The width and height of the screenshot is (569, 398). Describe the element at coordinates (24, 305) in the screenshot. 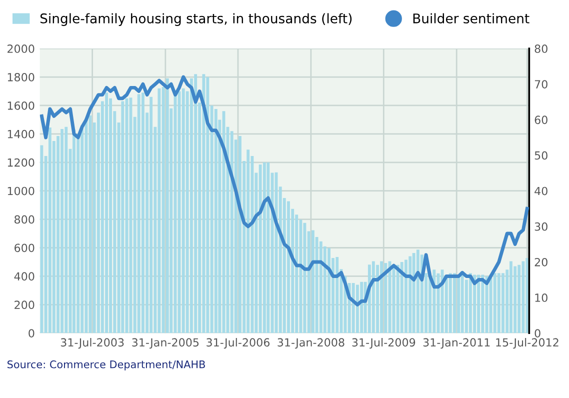

I see `y-tick-label: 200` at that location.